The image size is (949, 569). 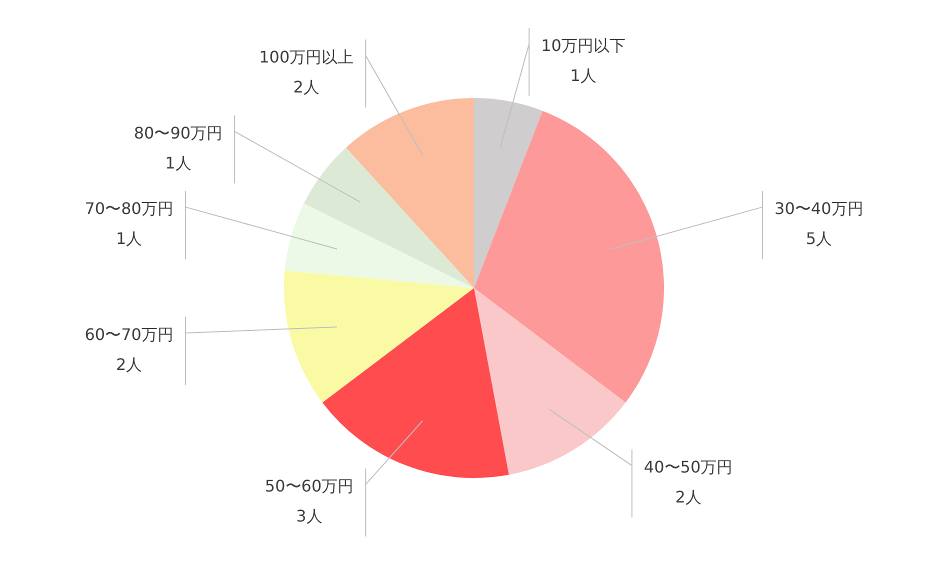 What do you see at coordinates (129, 208) in the screenshot?
I see `slice-label: 70〜80万円` at bounding box center [129, 208].